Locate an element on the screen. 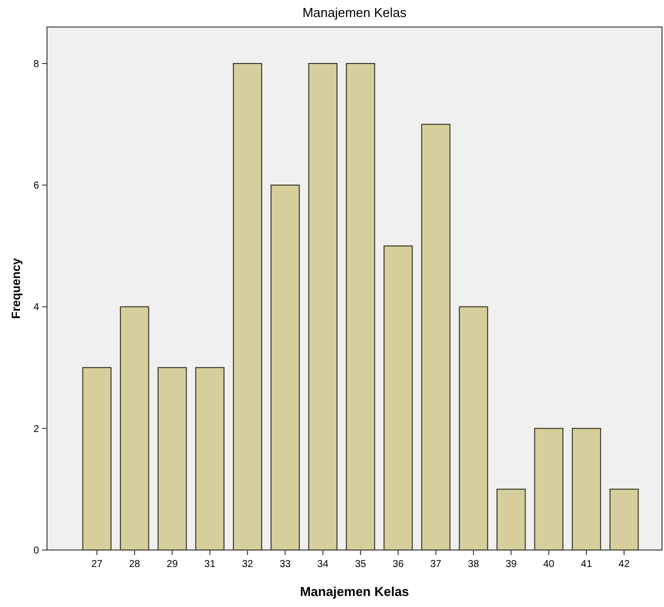  x-tick-label: 35 is located at coordinates (360, 564).